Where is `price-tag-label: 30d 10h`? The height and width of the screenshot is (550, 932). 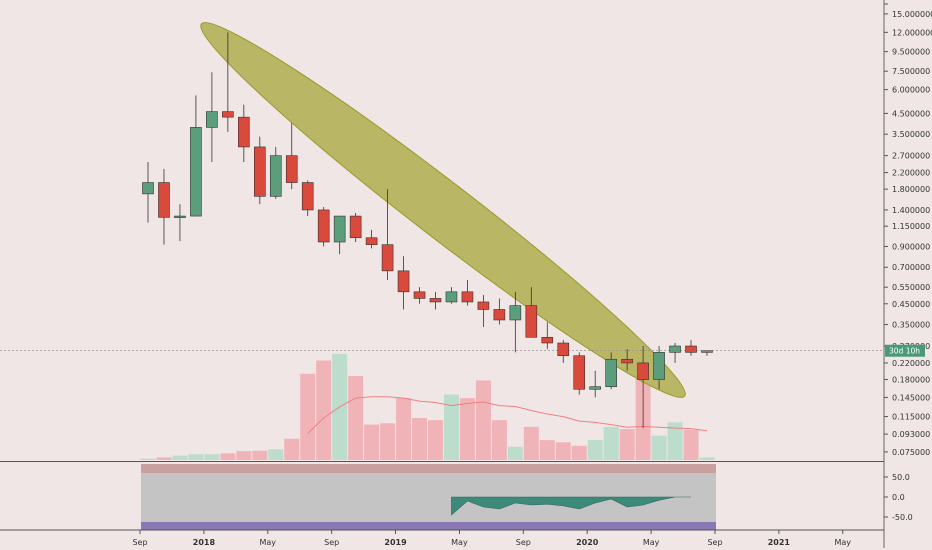
price-tag-label: 30d 10h is located at coordinates (904, 351).